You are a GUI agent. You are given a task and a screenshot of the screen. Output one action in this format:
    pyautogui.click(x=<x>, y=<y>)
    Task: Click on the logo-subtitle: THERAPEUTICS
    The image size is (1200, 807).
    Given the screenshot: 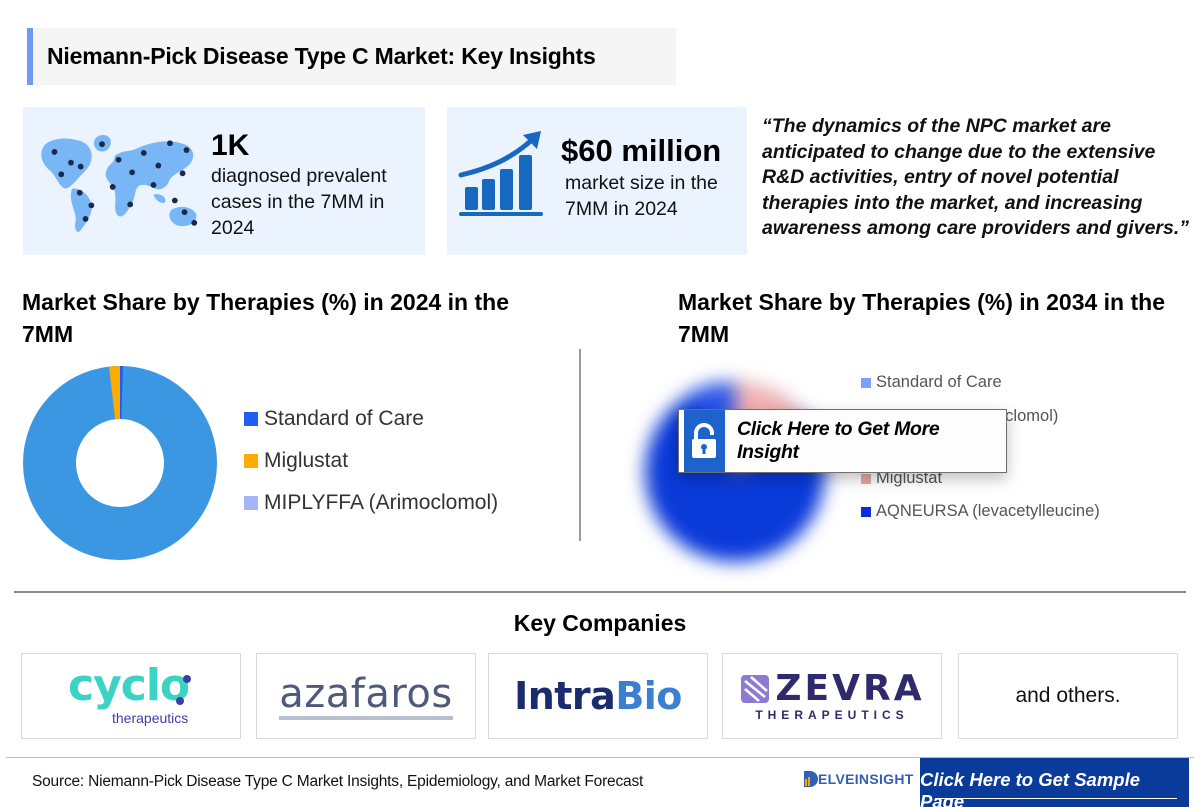 What is the action you would take?
    pyautogui.click(x=832, y=715)
    